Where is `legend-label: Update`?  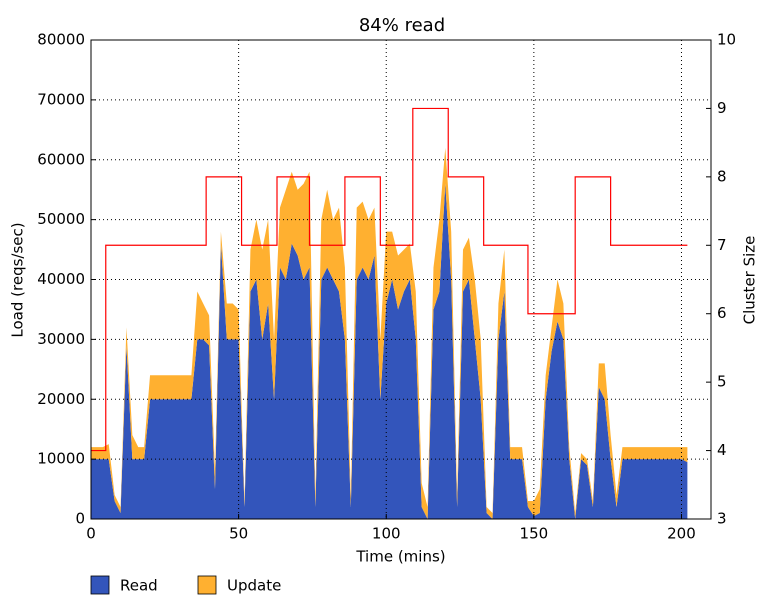
legend-label: Update is located at coordinates (254, 586).